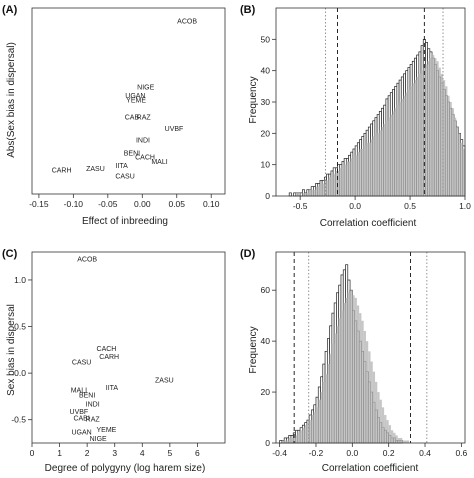  Describe the element at coordinates (79, 412) in the screenshot. I see `point-label: UVBF` at that location.